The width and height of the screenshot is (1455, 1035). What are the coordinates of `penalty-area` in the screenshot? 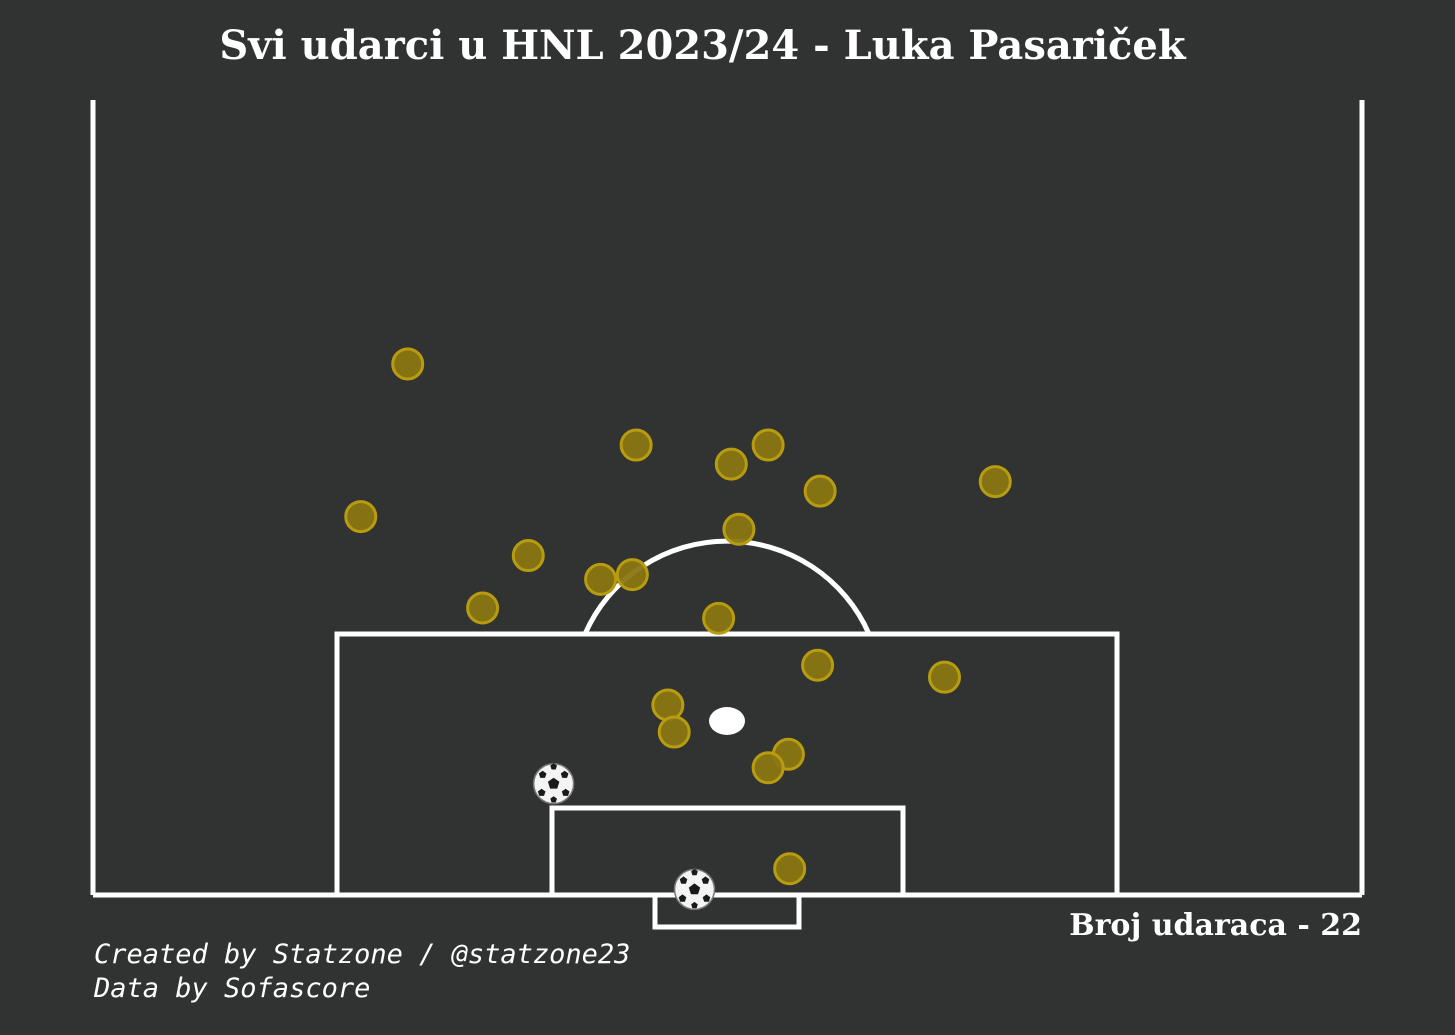 It's located at (727, 763).